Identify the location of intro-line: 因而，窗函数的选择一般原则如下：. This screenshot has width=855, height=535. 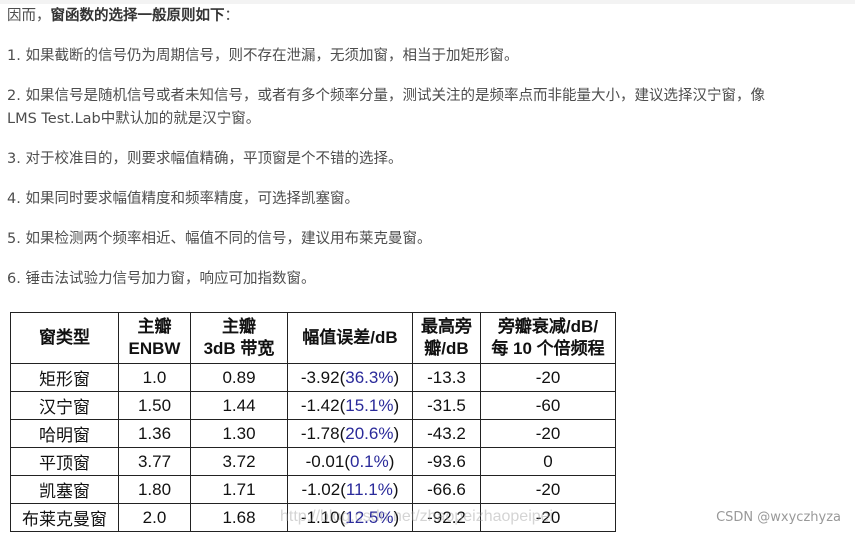
(123, 16).